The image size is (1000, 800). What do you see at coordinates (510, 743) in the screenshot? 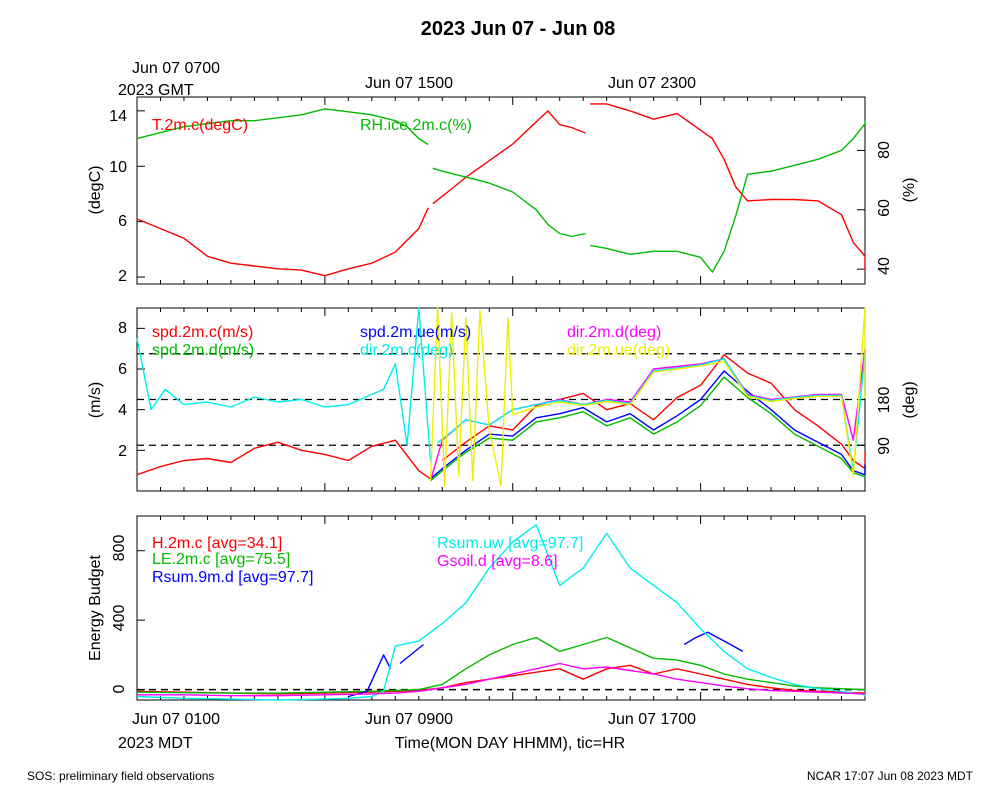
I see `x-axis-label: Time(MON DAY HHMM), tic=HR` at bounding box center [510, 743].